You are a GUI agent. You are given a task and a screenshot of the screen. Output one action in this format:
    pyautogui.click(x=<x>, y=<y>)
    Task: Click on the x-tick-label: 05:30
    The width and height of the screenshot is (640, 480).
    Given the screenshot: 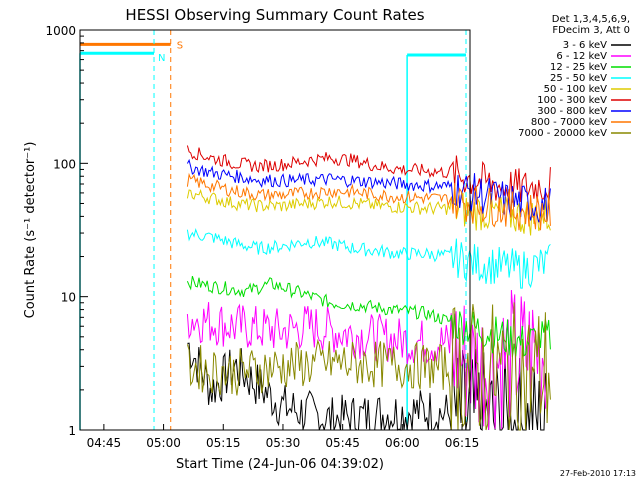 What is the action you would take?
    pyautogui.click(x=283, y=443)
    